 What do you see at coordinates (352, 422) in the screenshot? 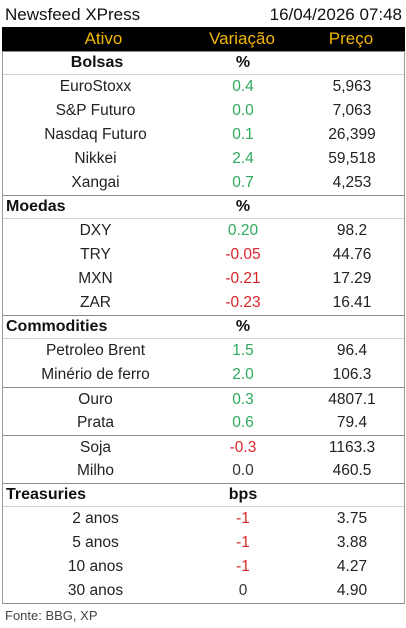
I see `asset-price: 79.4` at bounding box center [352, 422].